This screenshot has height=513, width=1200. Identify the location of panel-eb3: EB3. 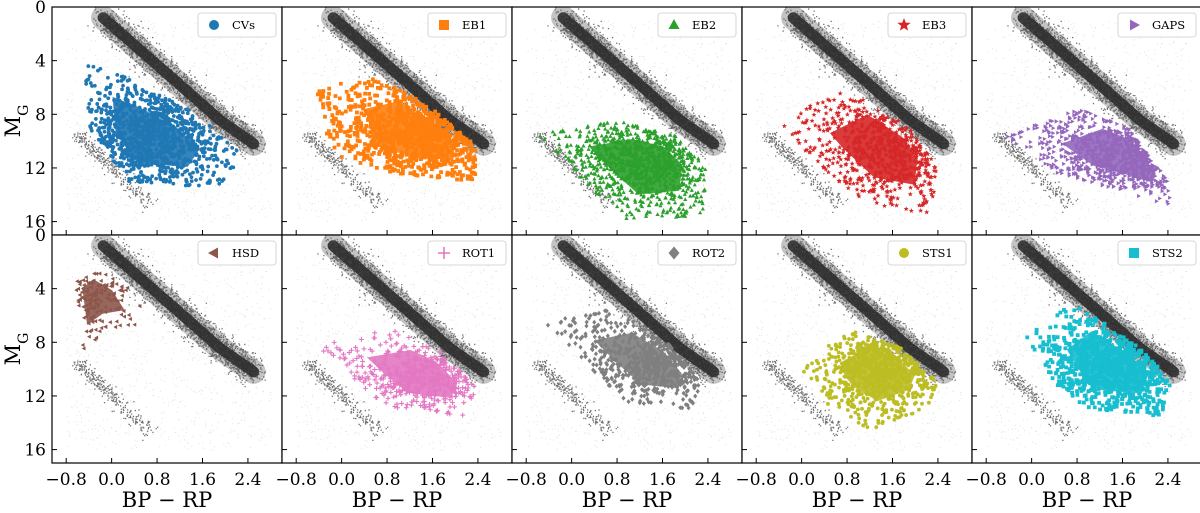
(857, 121).